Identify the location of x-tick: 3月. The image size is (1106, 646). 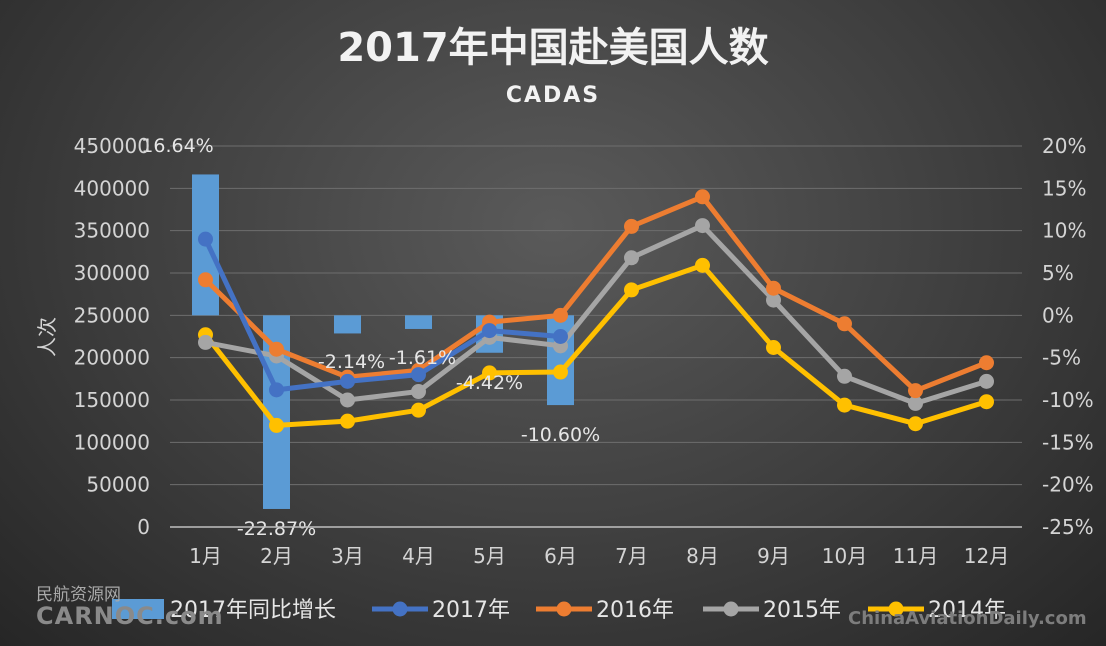
(347, 556).